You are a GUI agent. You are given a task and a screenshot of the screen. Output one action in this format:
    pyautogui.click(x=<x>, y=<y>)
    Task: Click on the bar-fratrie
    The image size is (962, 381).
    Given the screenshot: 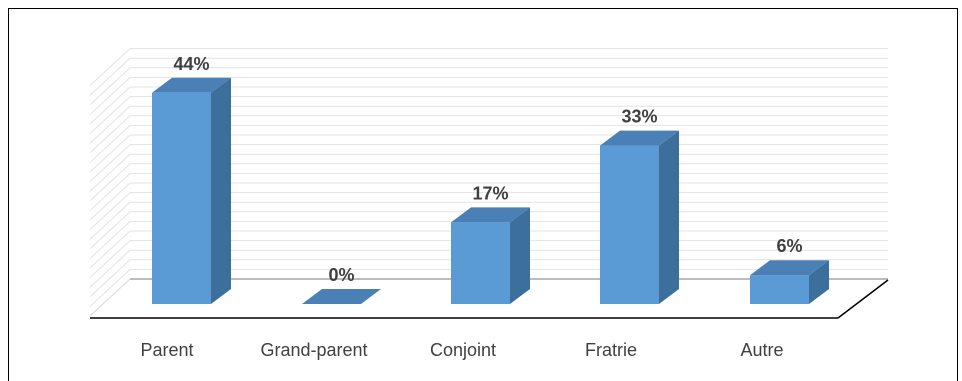 What is the action you would take?
    pyautogui.click(x=639, y=217)
    